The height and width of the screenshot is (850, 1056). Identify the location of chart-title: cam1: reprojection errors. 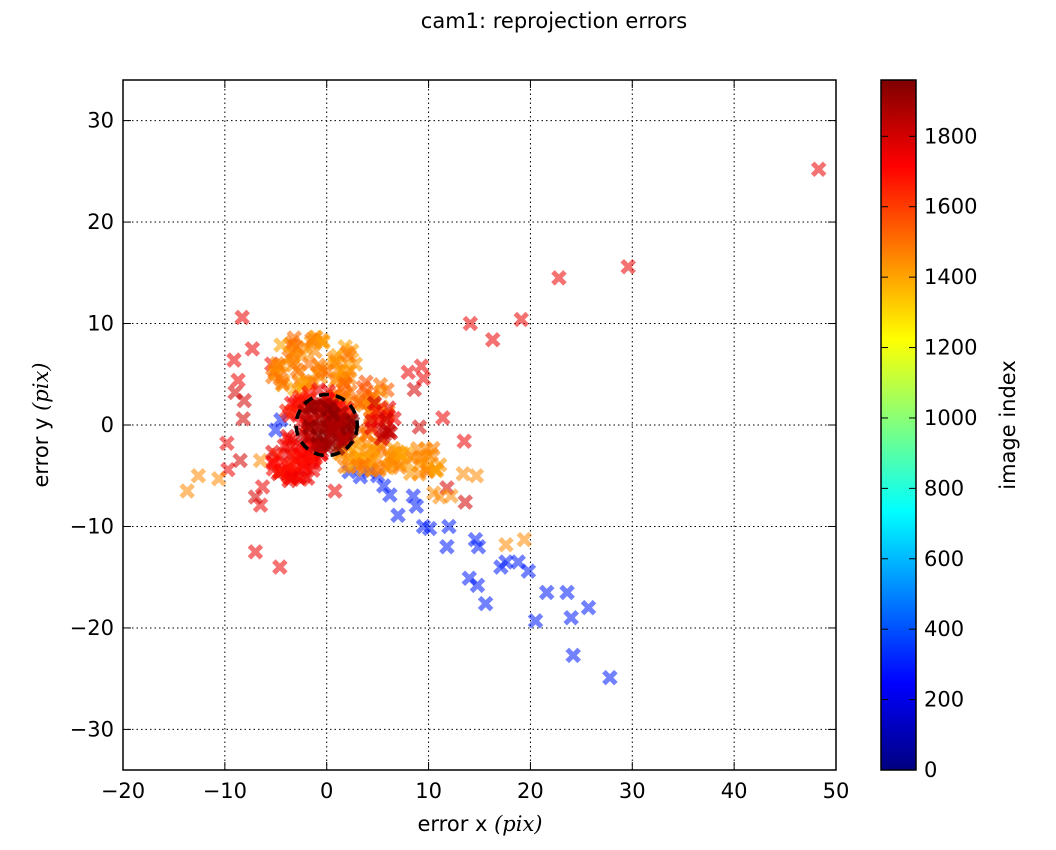
(554, 21).